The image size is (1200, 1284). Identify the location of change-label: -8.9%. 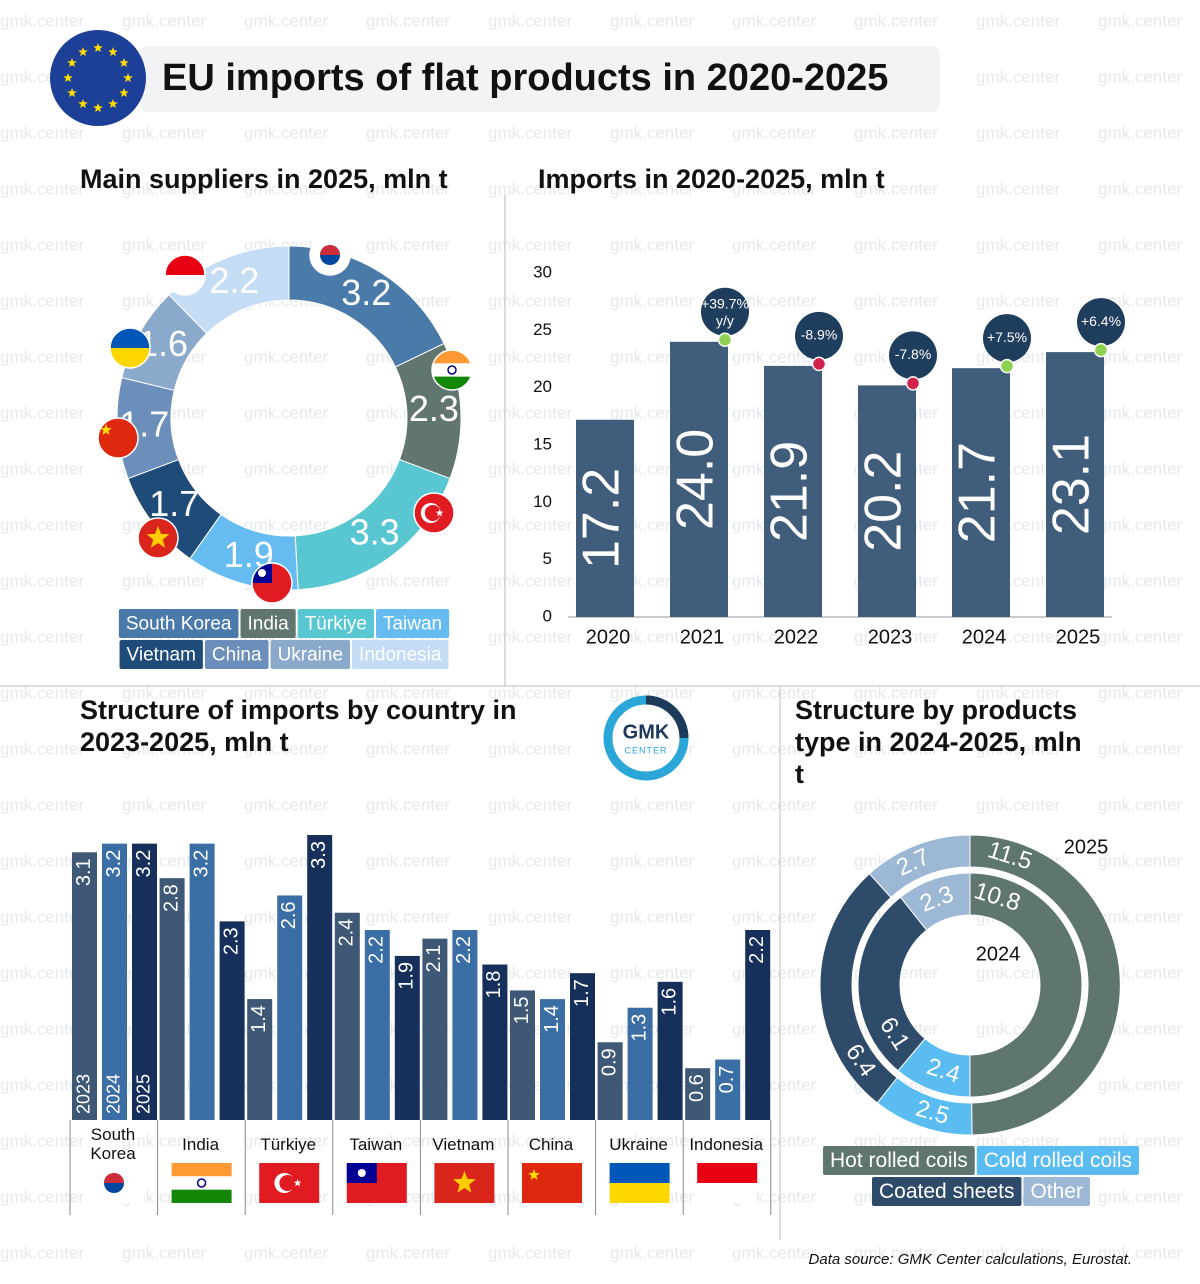
(819, 335).